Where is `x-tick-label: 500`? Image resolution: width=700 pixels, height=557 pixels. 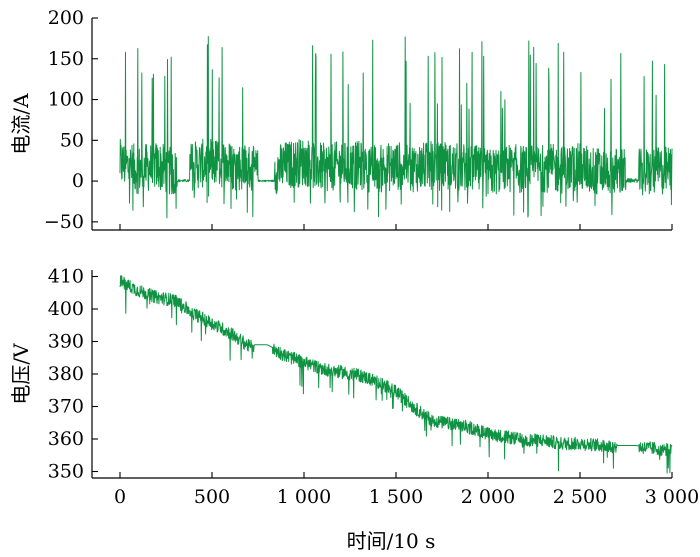 x-tick-label: 500 is located at coordinates (212, 497).